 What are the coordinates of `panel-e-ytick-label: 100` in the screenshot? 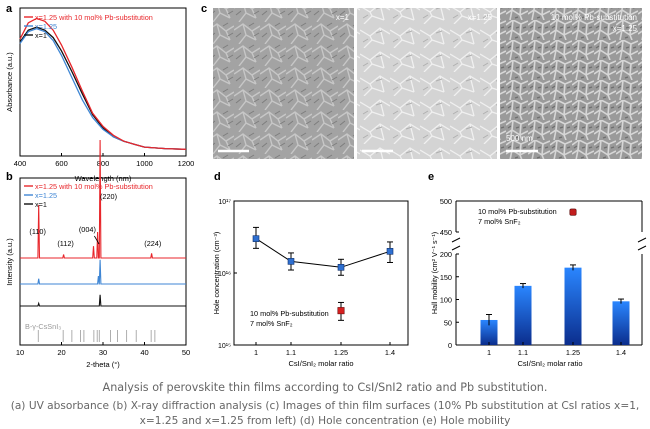 It's located at (446, 300).